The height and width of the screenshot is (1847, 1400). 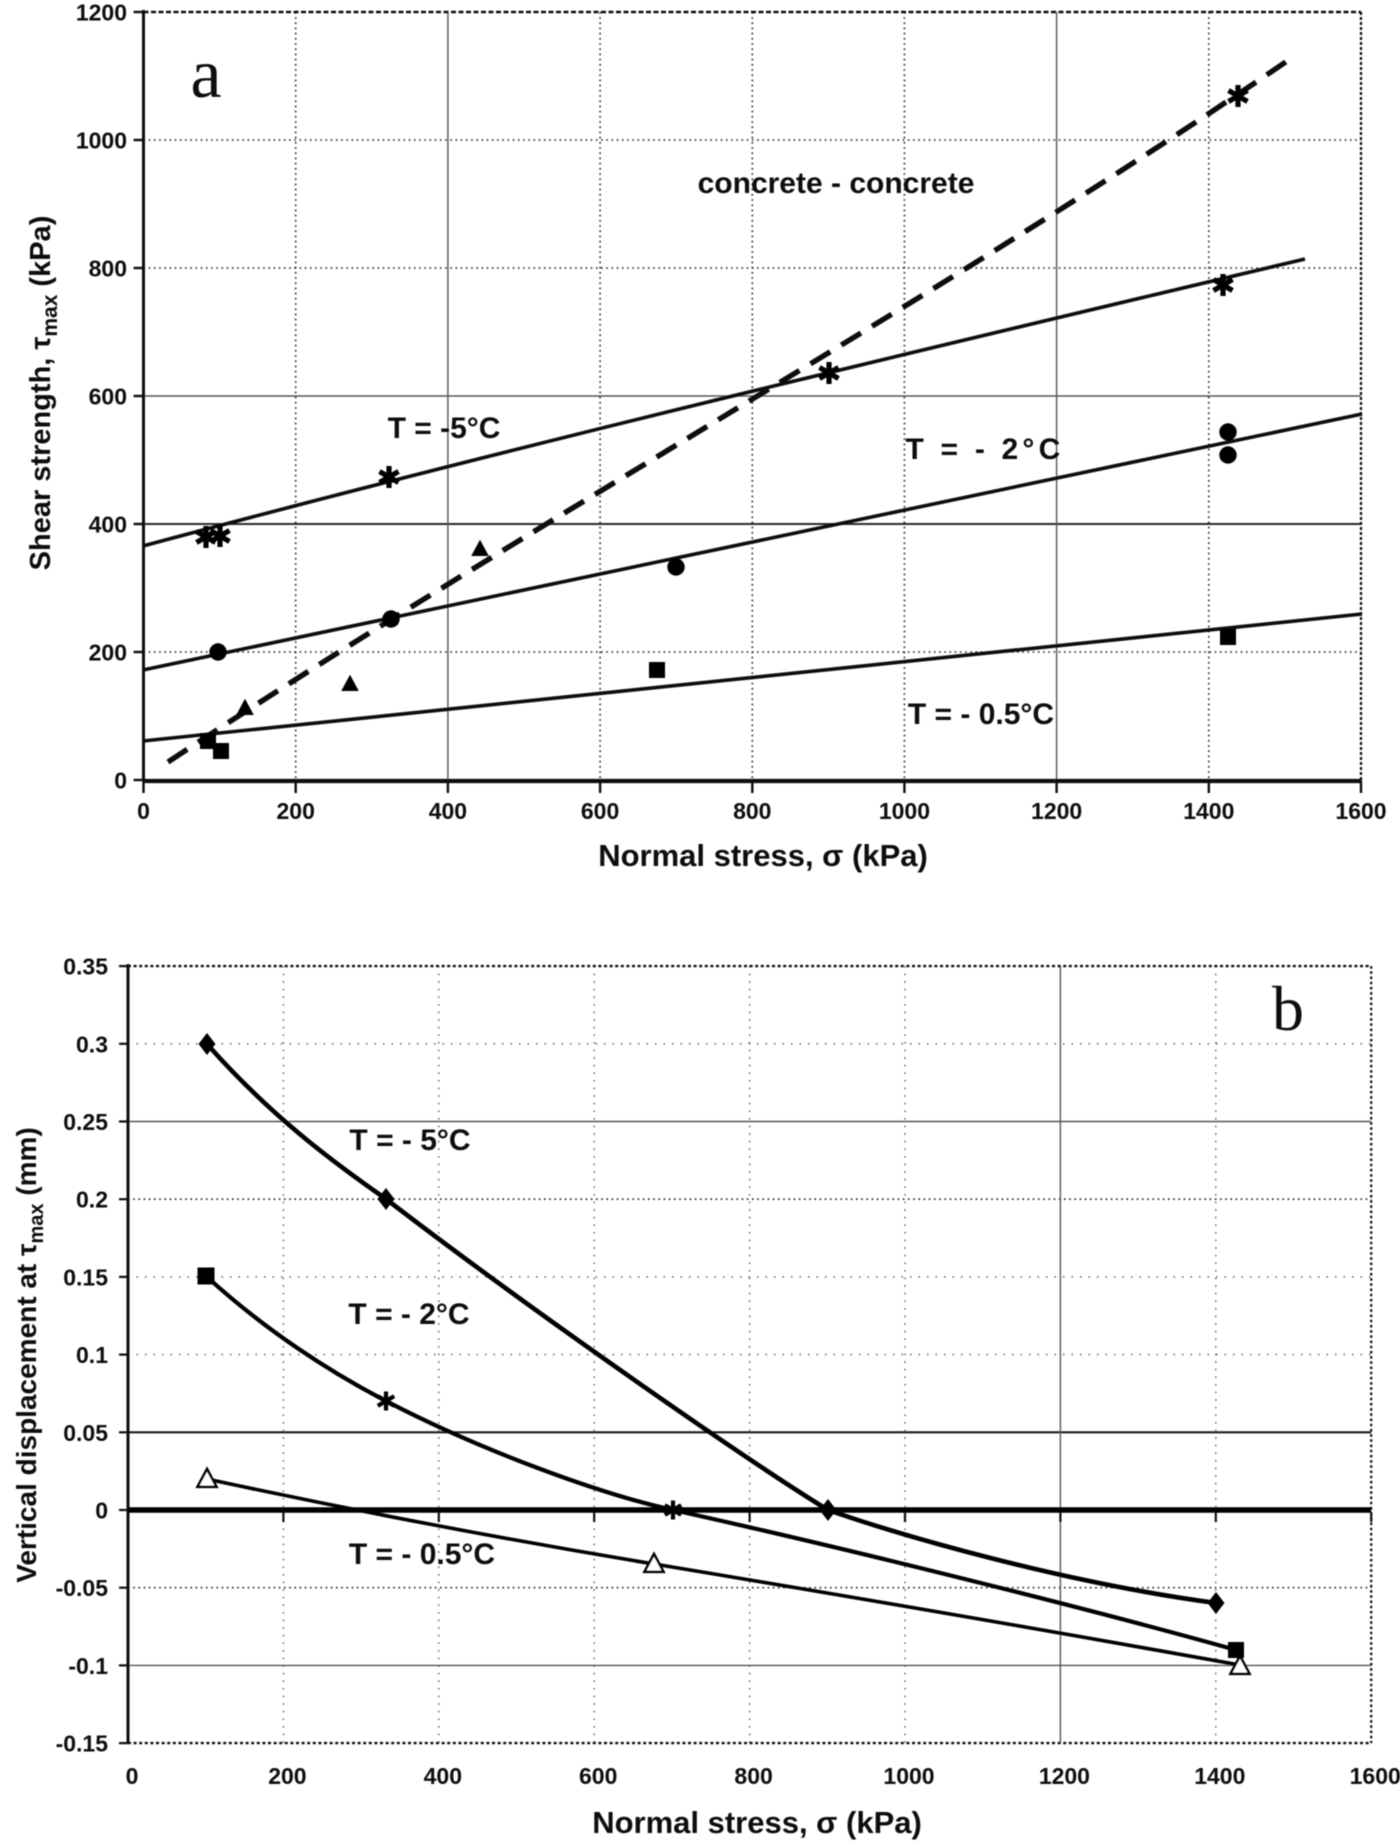 I want to click on svg-text: a, so click(x=205, y=74).